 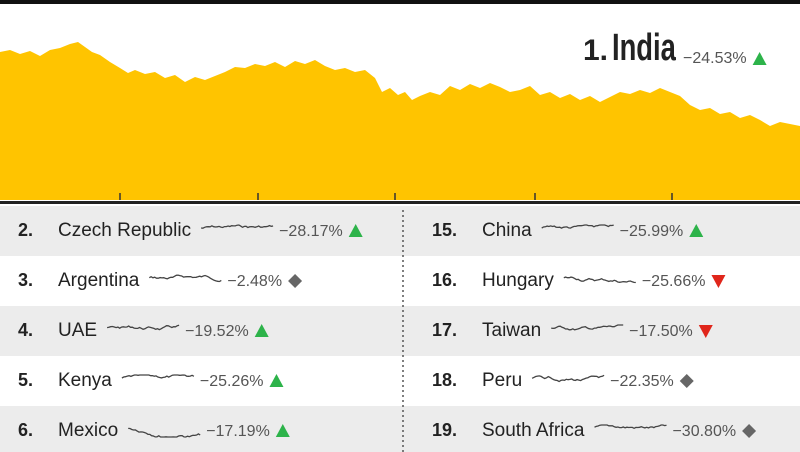 I want to click on ranking-row: 2. Czech Republic −28.17%, so click(x=190, y=230).